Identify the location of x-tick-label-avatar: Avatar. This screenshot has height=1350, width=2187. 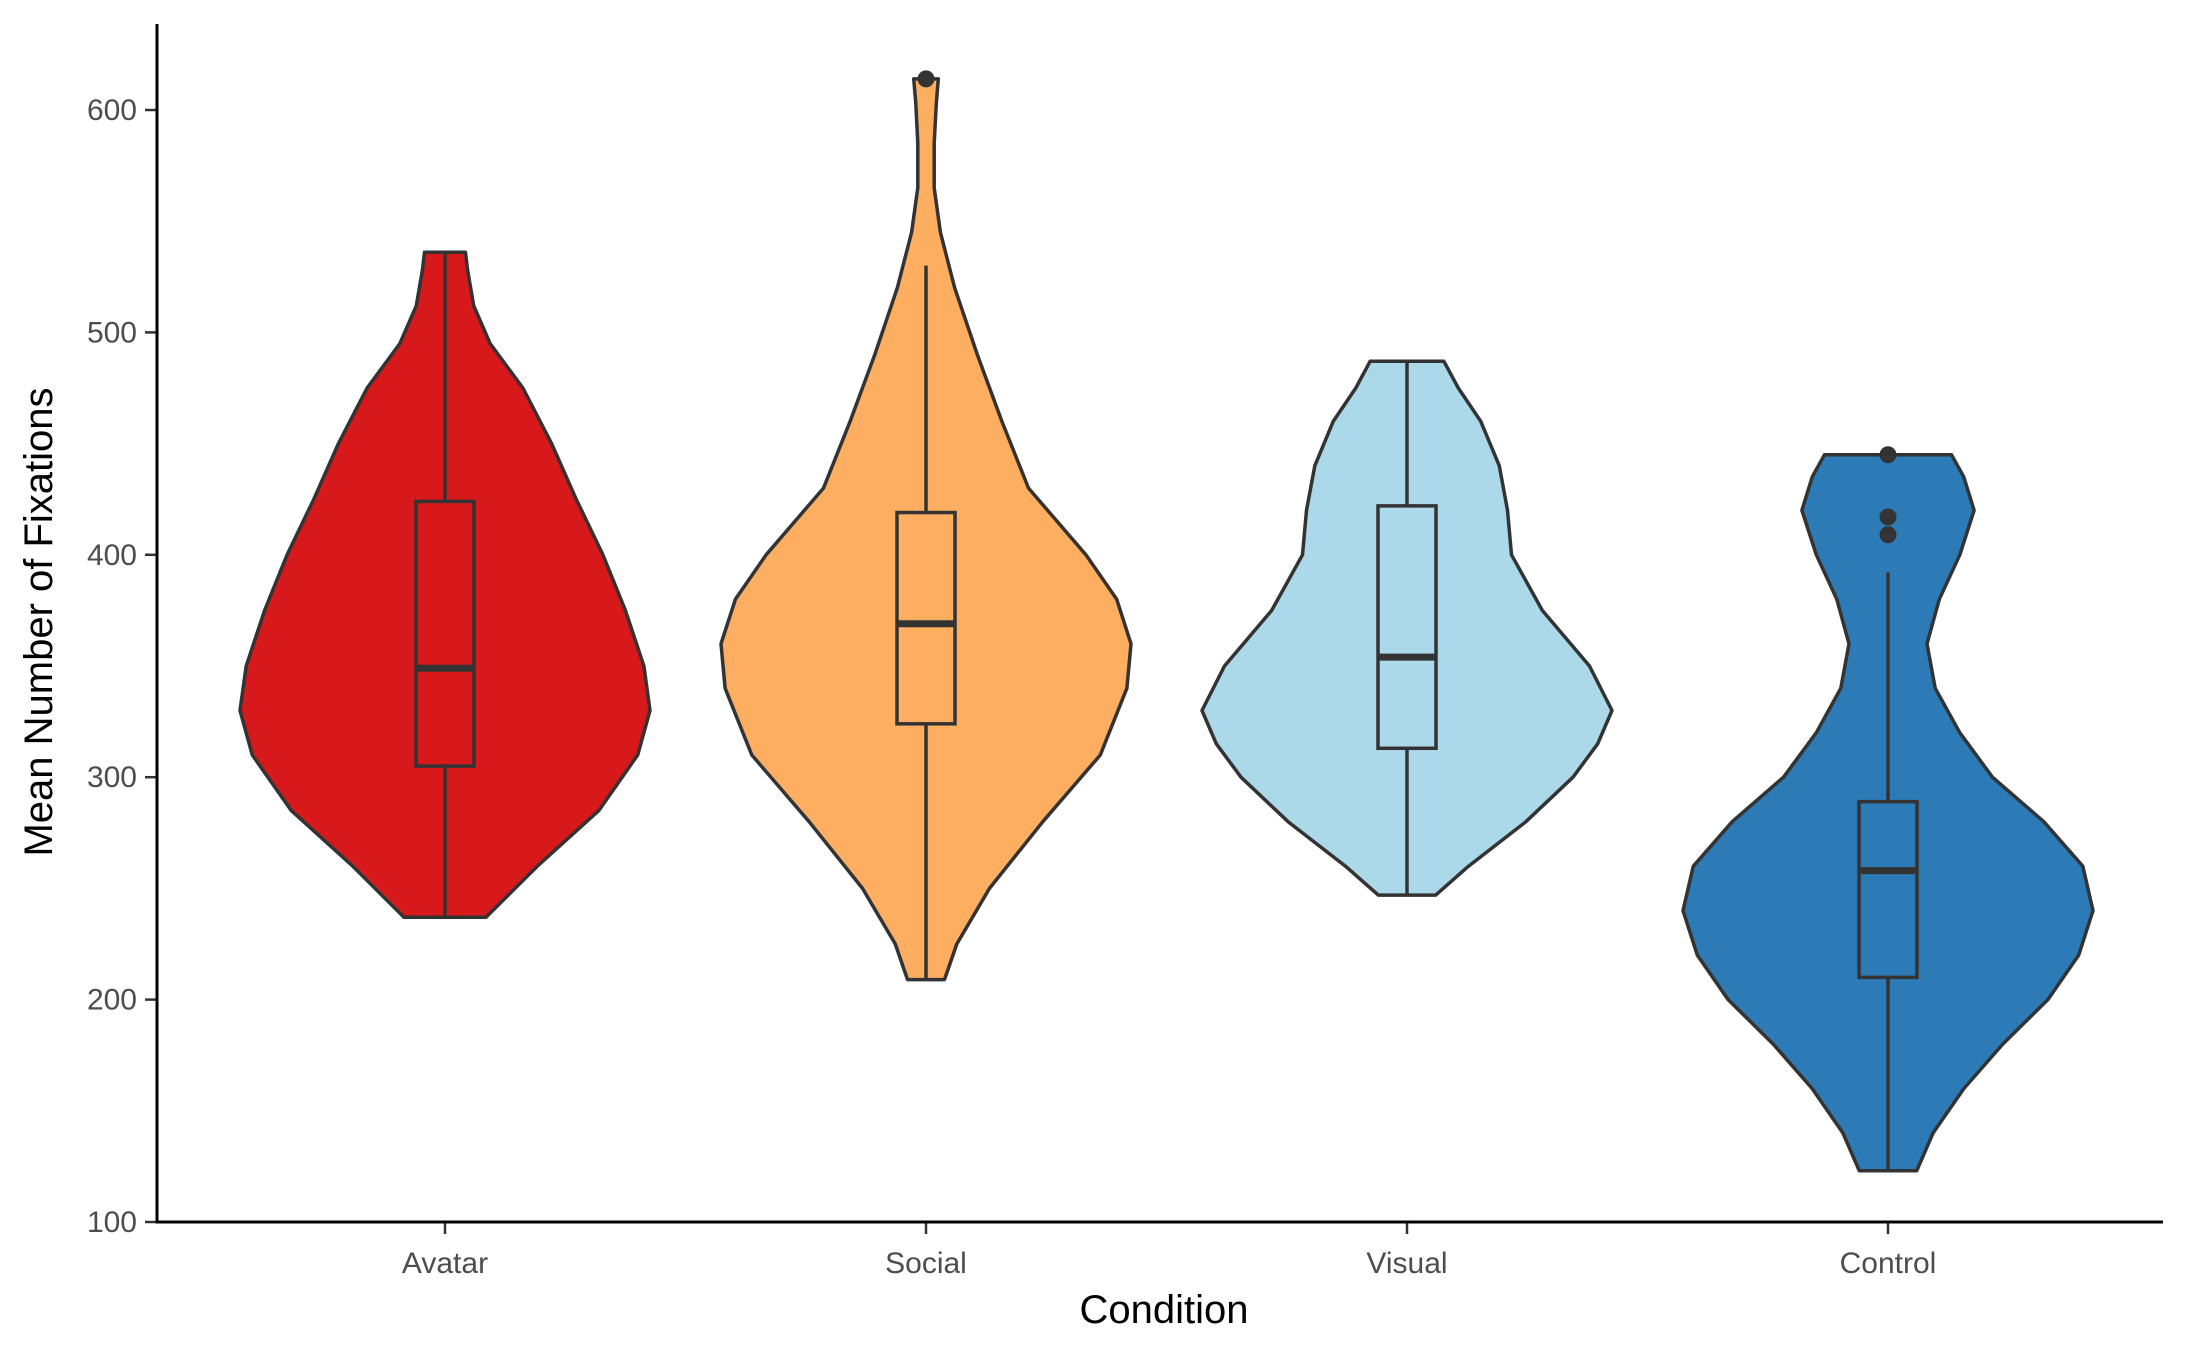
(445, 1263).